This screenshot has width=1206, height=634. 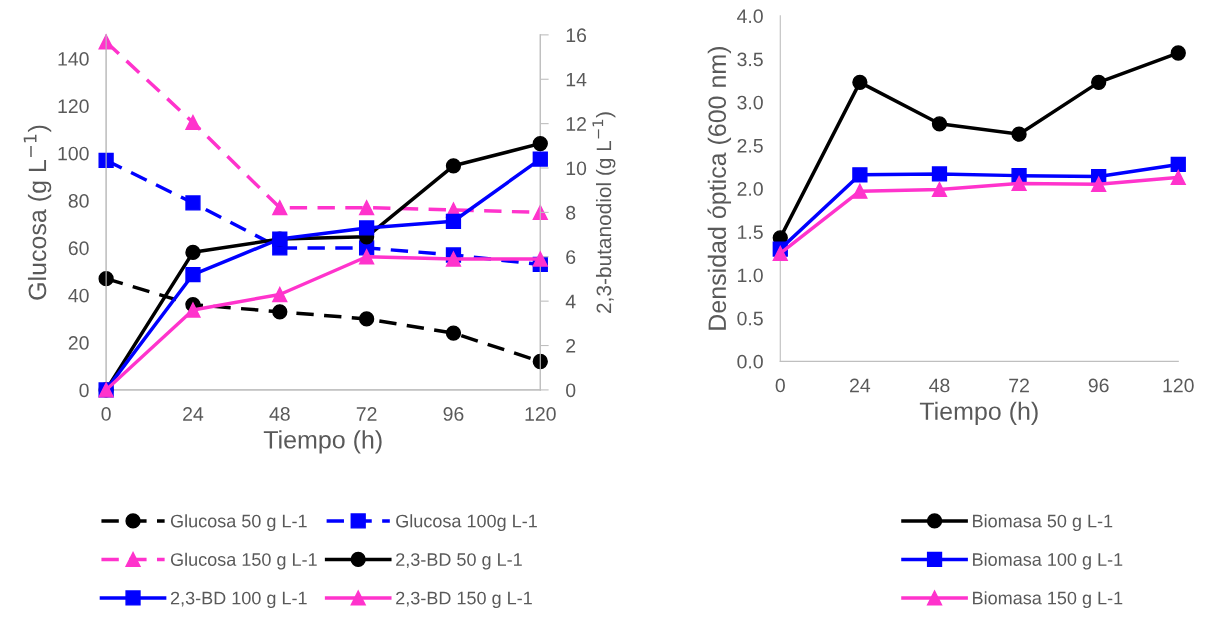 What do you see at coordinates (750, 232) in the screenshot?
I see `y-tick-label: 1.5` at bounding box center [750, 232].